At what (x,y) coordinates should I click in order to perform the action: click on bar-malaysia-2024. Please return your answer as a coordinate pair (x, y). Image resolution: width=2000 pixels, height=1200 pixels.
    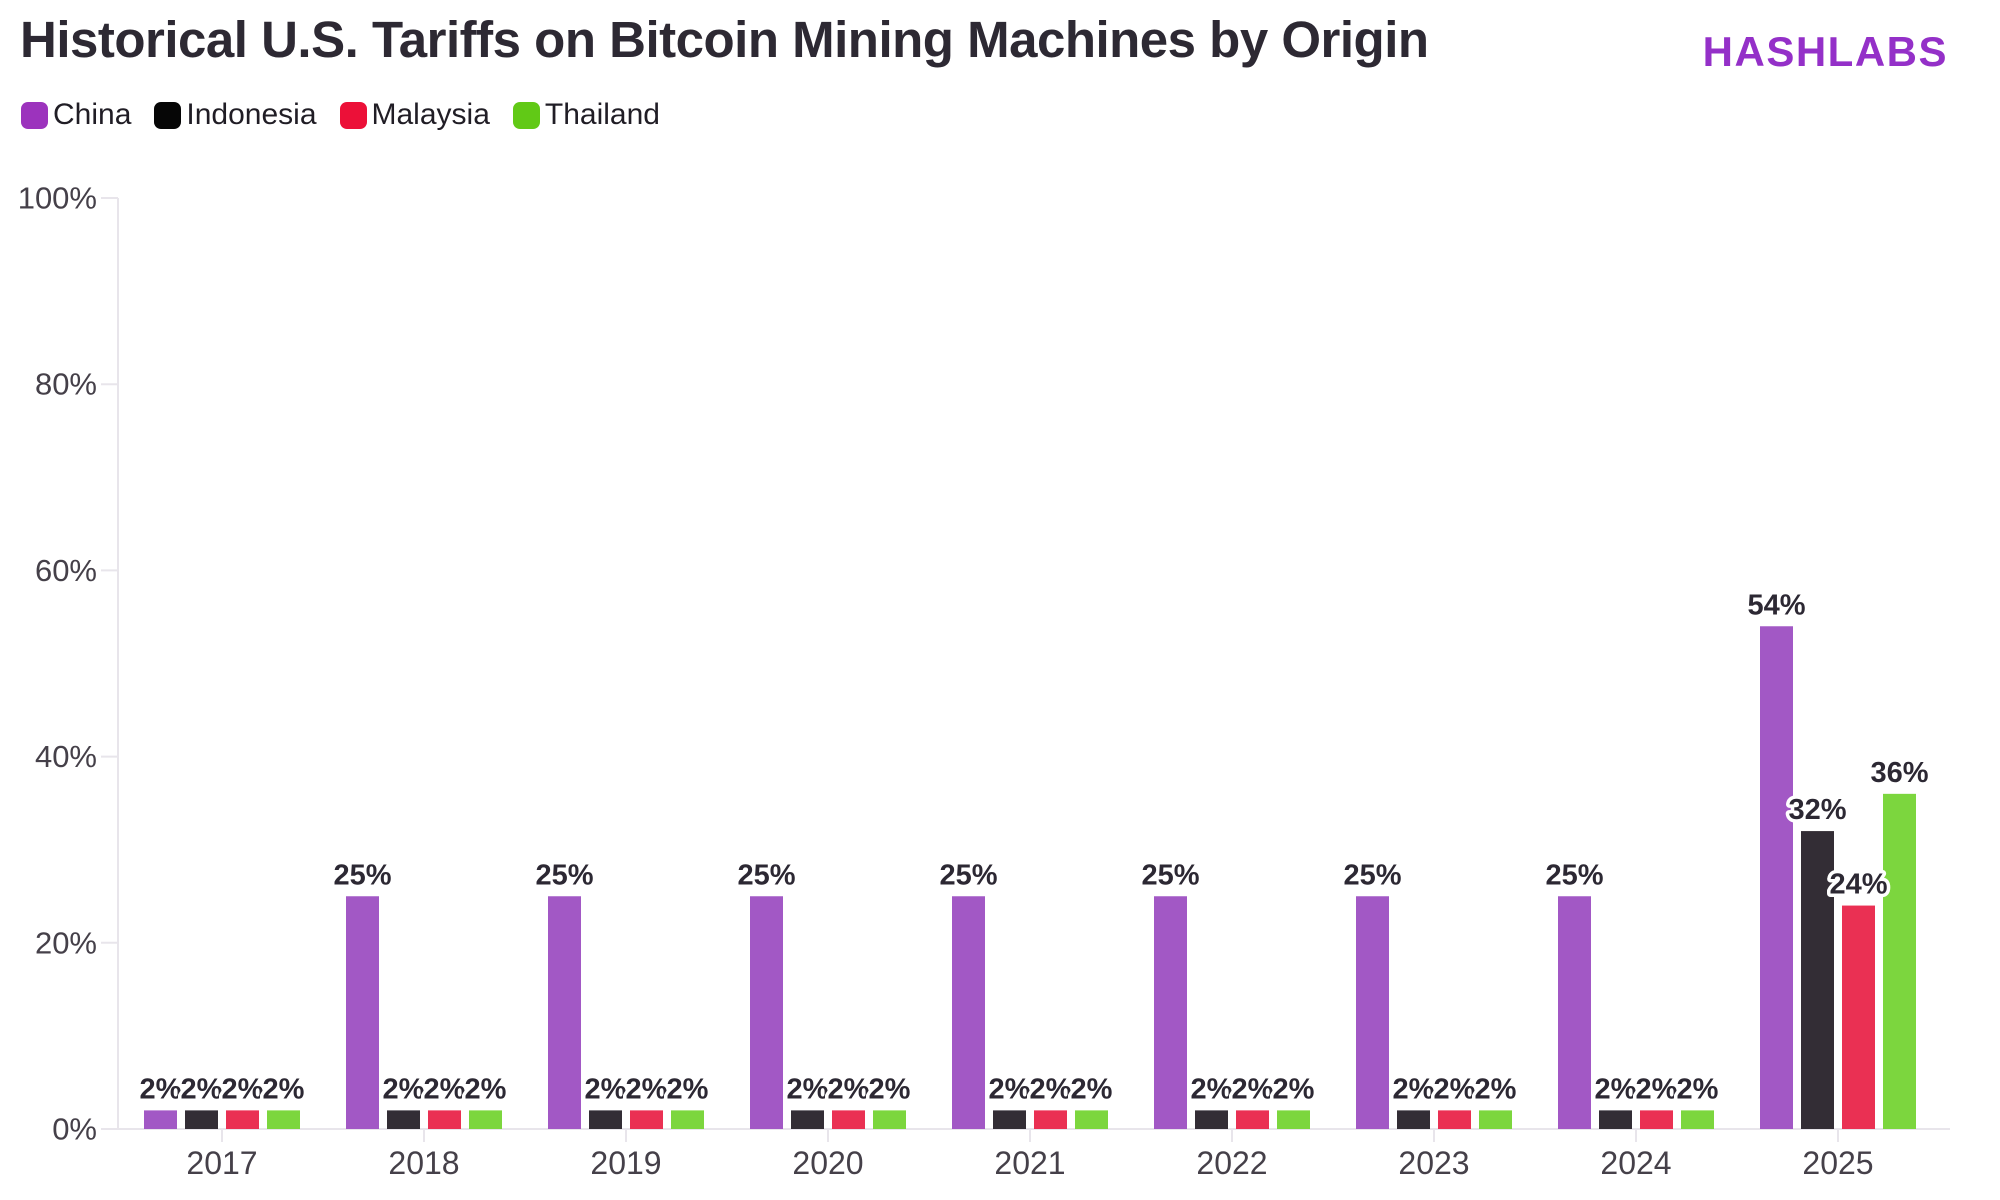
    Looking at the image, I should click on (1656, 1119).